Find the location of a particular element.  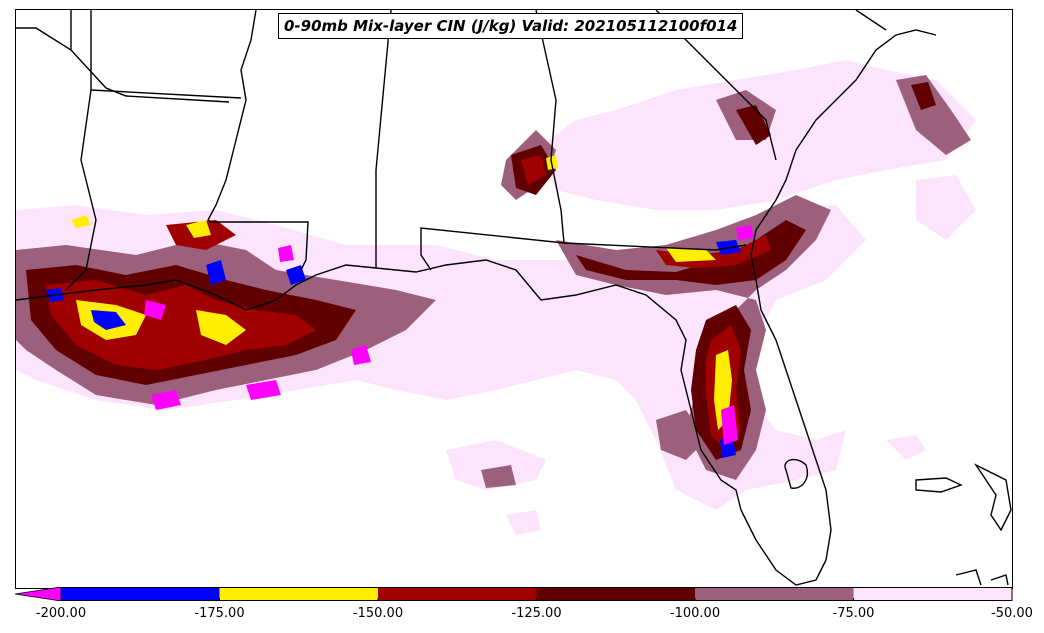

colorbar-tick-label: -125.00 is located at coordinates (536, 613).